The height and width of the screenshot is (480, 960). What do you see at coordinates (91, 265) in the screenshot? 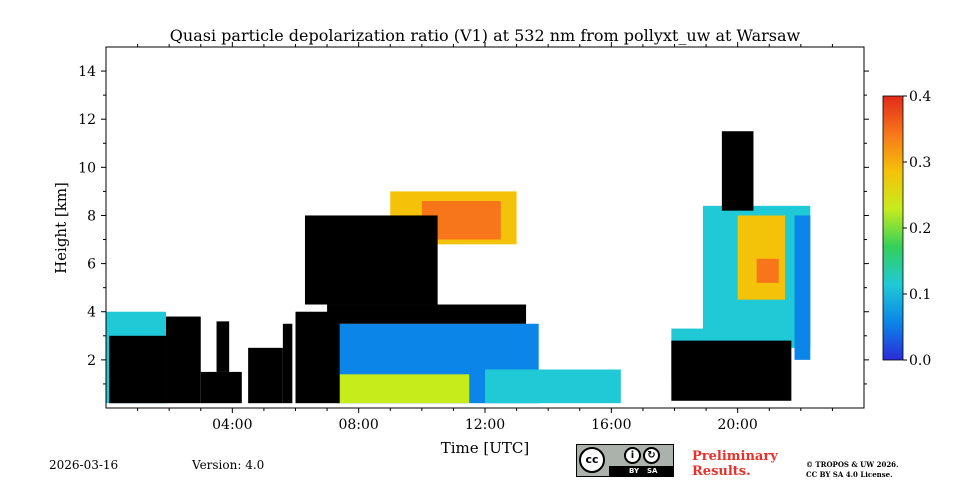
I see `y-tick-label: 6` at bounding box center [91, 265].